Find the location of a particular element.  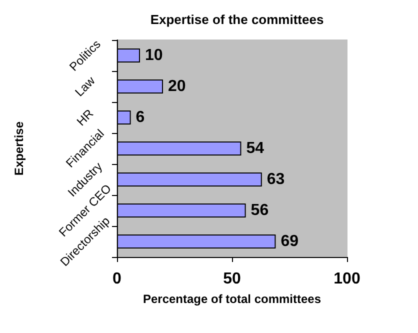

x-tick-label: 0 is located at coordinates (117, 279).